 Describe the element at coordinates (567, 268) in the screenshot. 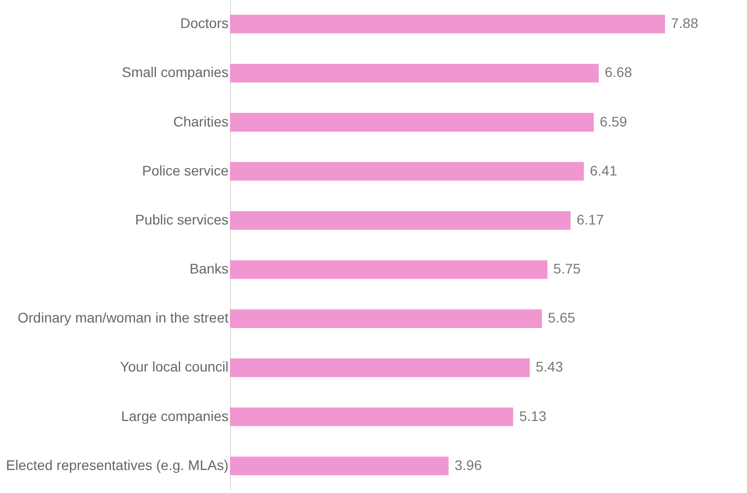

I see `data-label: 5.75` at that location.